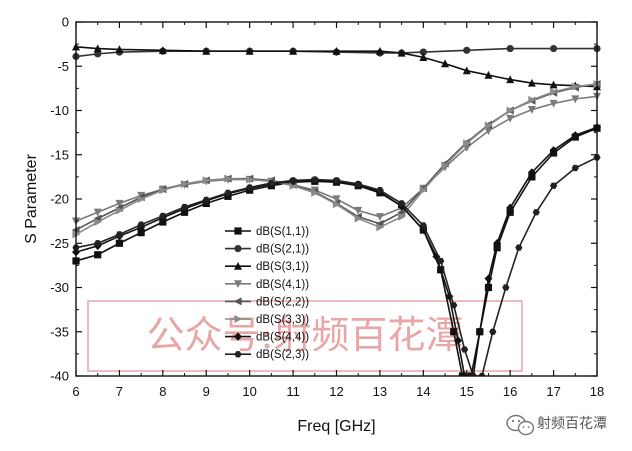 This screenshot has width=632, height=451. I want to click on wechat-badge: 射频百花潭, so click(556, 425).